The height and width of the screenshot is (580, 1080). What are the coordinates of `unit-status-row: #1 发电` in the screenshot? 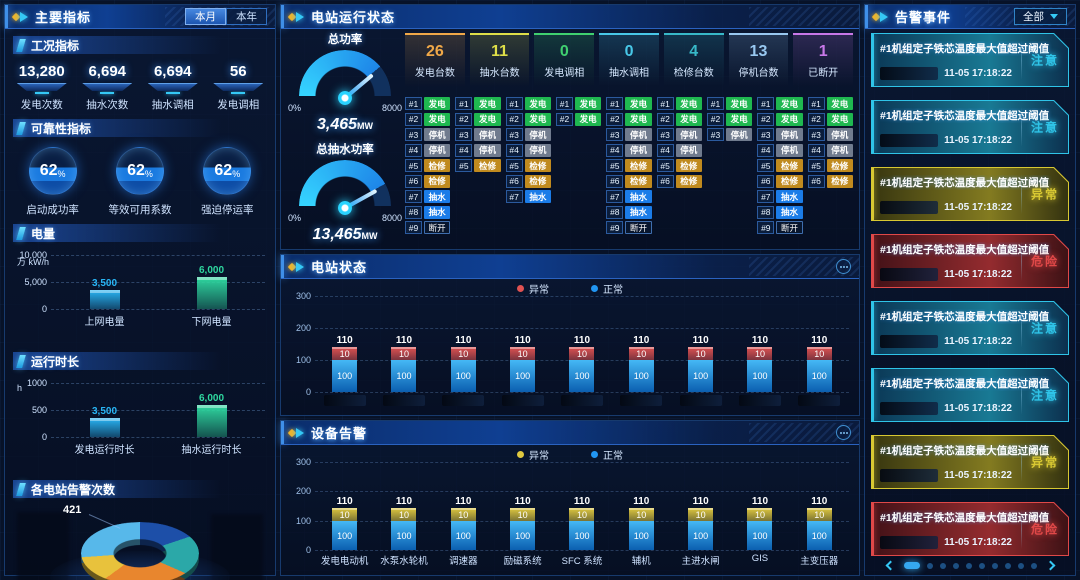 It's located at (679, 103).